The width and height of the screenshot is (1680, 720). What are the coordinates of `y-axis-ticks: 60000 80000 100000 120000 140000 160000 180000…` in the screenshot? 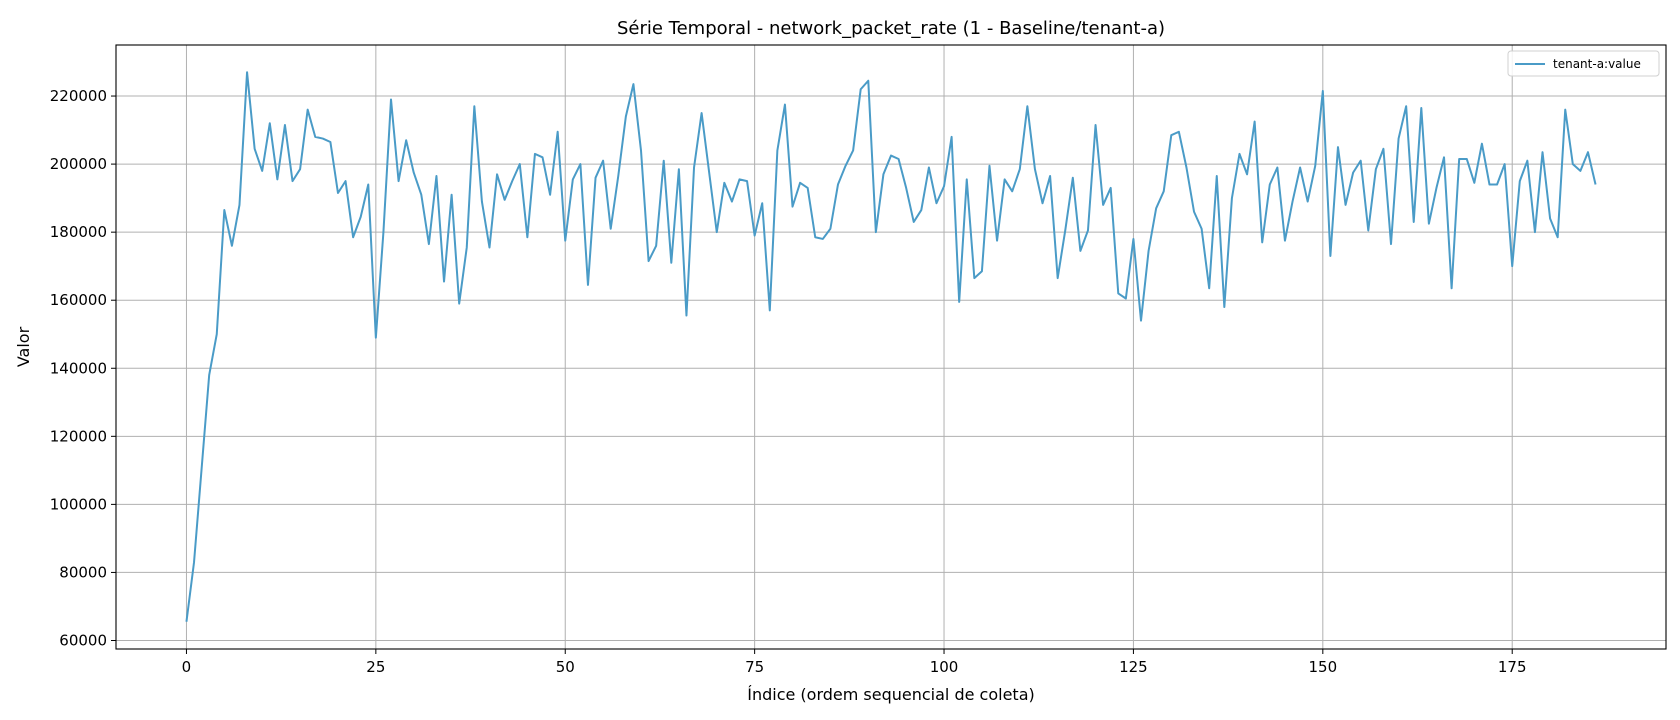 It's located at (83, 368).